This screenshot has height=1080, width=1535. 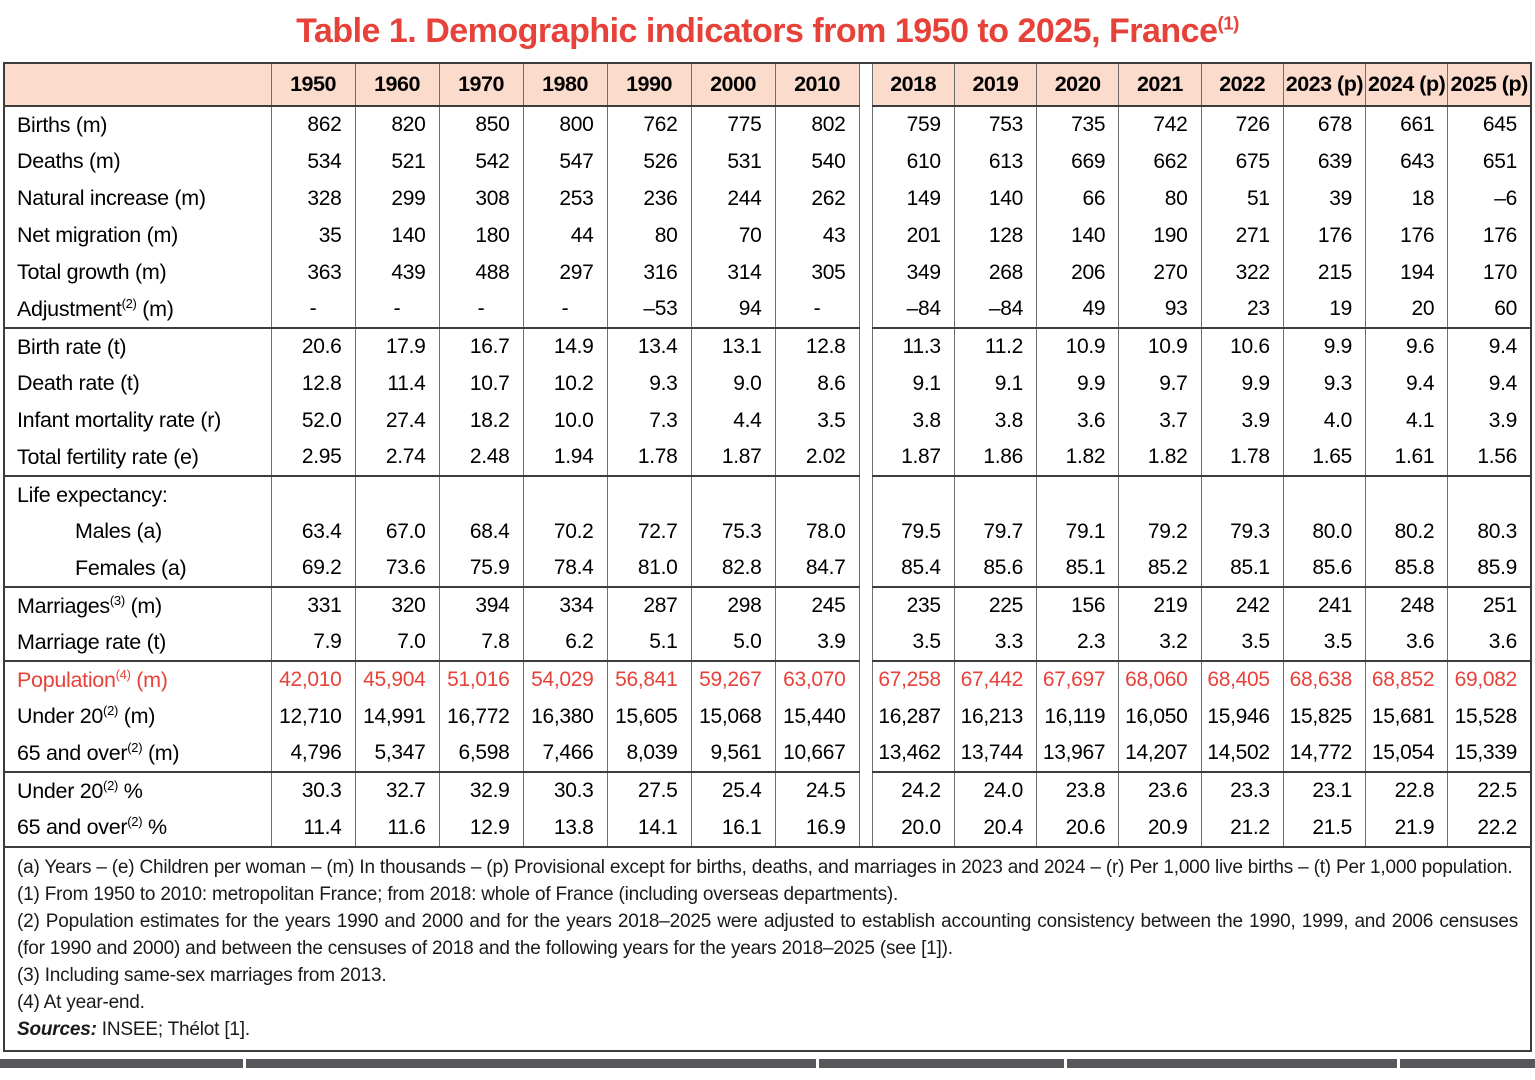 What do you see at coordinates (312, 198) in the screenshot?
I see `value-cell: 328` at bounding box center [312, 198].